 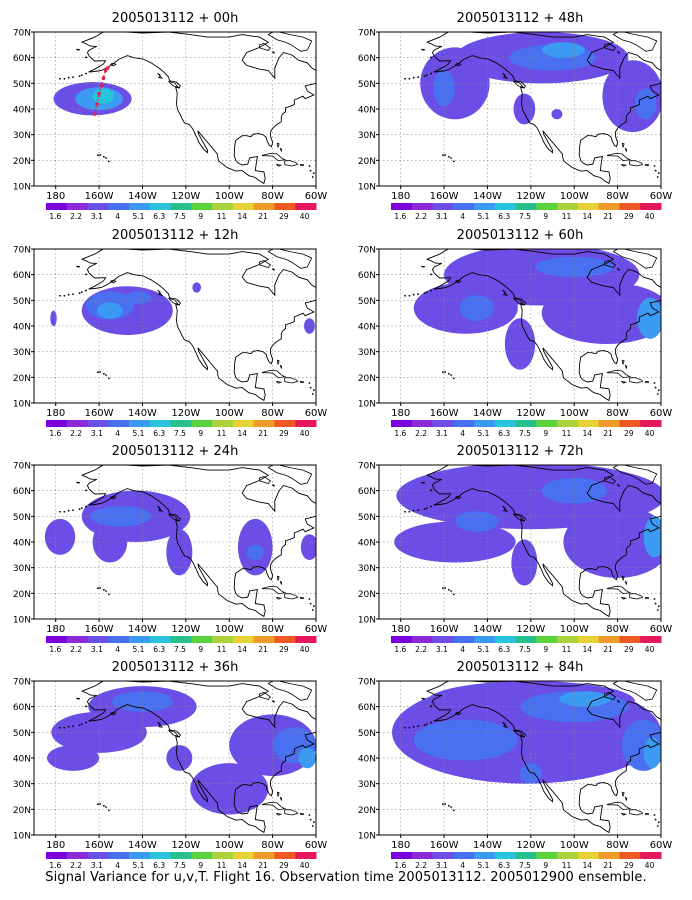 What do you see at coordinates (530, 629) in the screenshot?
I see `lon-tick-label: 120W` at bounding box center [530, 629].